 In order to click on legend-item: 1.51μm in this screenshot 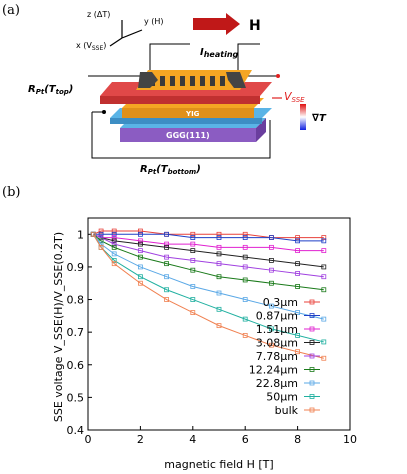, I will do `click(288, 329)`.